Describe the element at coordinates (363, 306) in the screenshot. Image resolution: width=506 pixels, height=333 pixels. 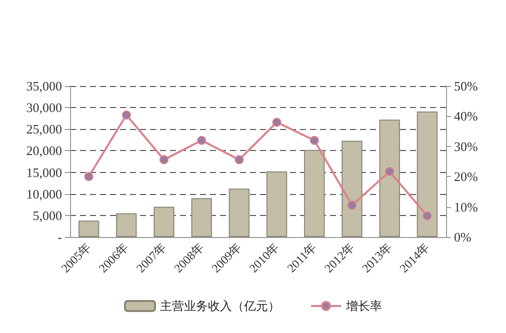
I see `legend-label: 增长率` at that location.